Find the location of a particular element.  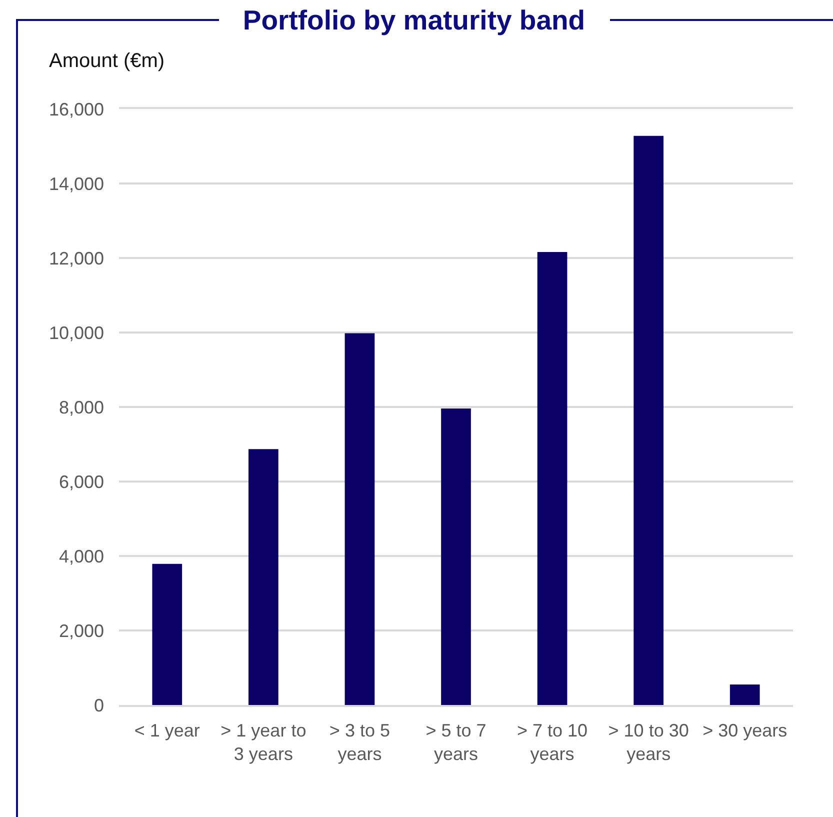

x-tick-label: > 3 to 5 years is located at coordinates (359, 742).